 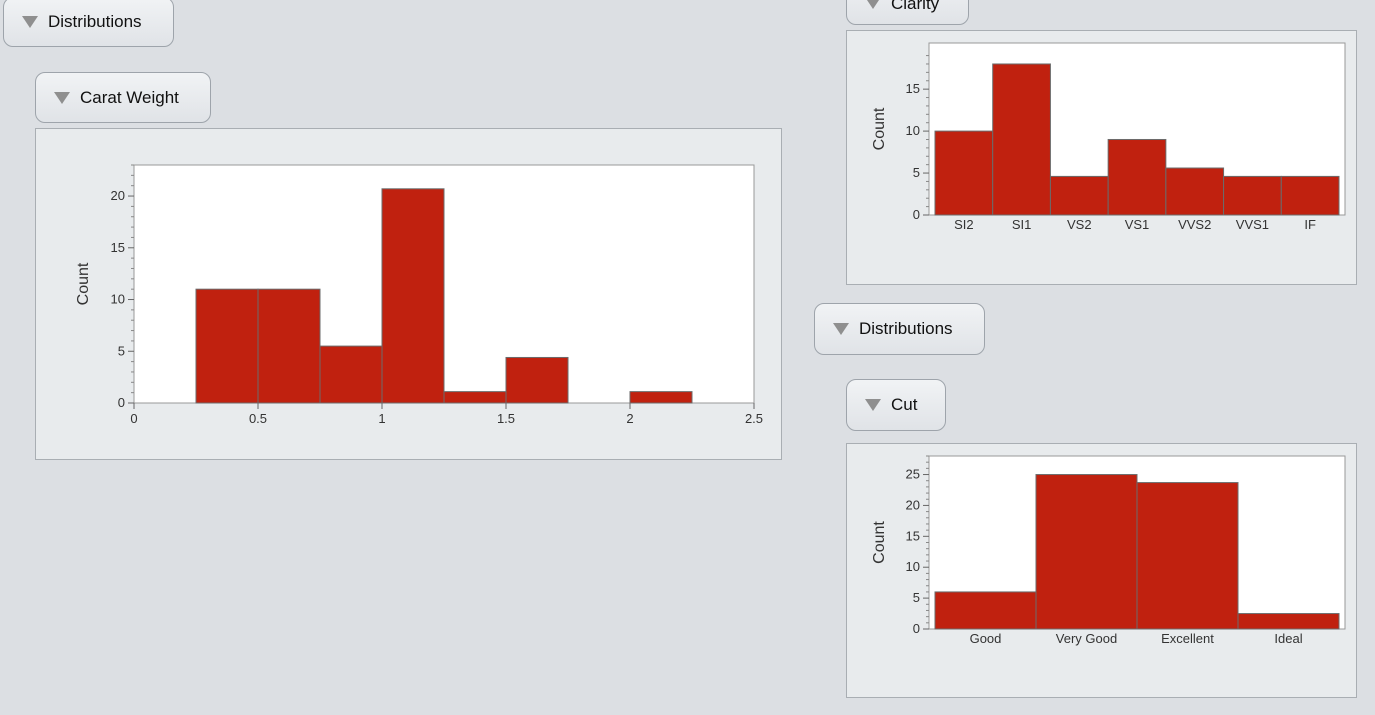 What do you see at coordinates (906, 328) in the screenshot?
I see `distributions-title-2: Distributions` at bounding box center [906, 328].